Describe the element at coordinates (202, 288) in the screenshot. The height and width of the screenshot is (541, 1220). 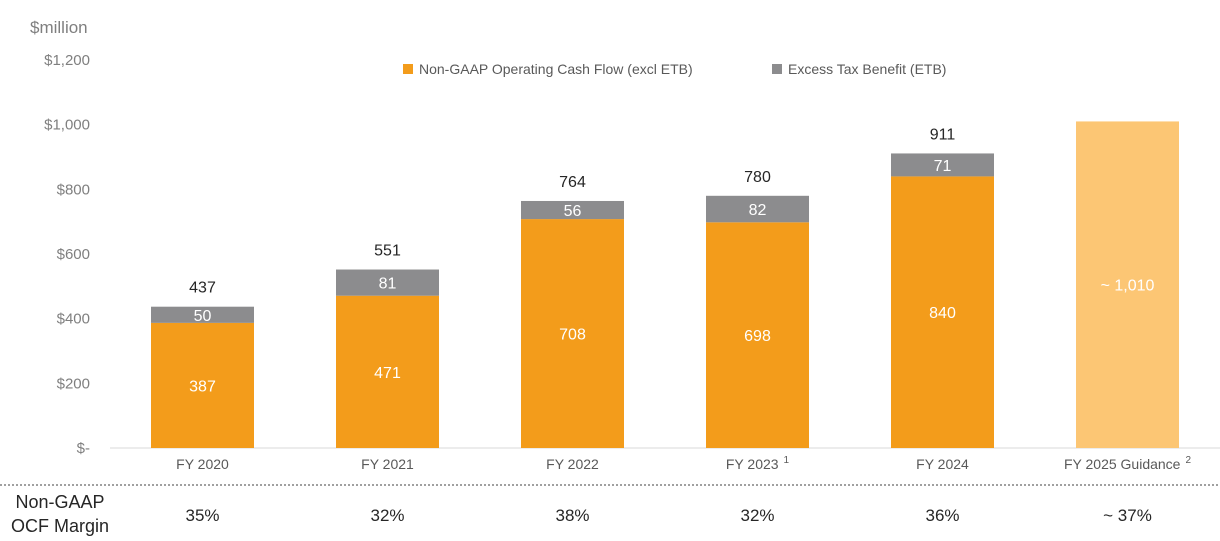
I see `bar-total-label: 437` at that location.